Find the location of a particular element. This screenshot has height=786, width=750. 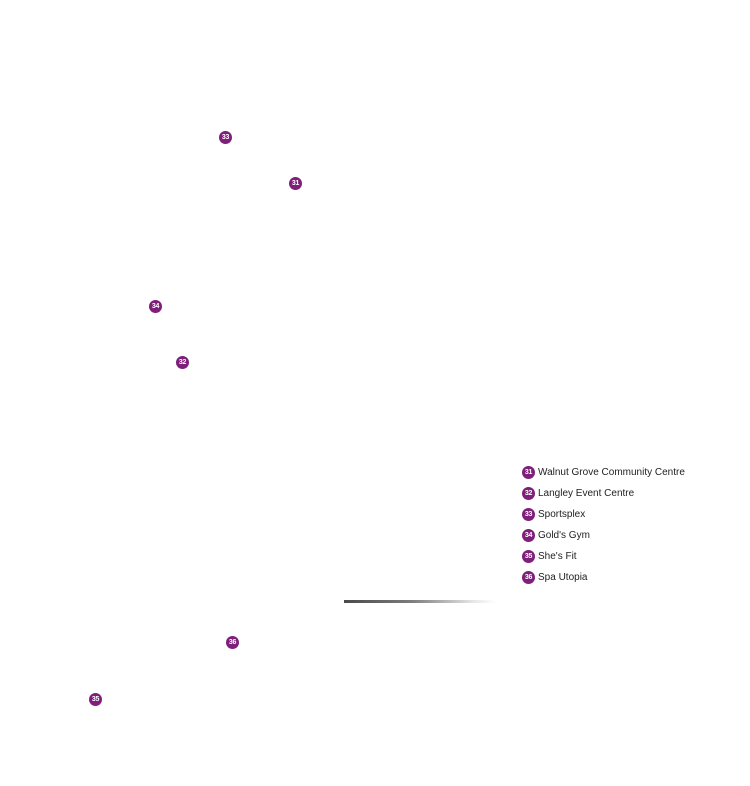

legend-item-34: 34 Gold's Gym is located at coordinates (632, 535).